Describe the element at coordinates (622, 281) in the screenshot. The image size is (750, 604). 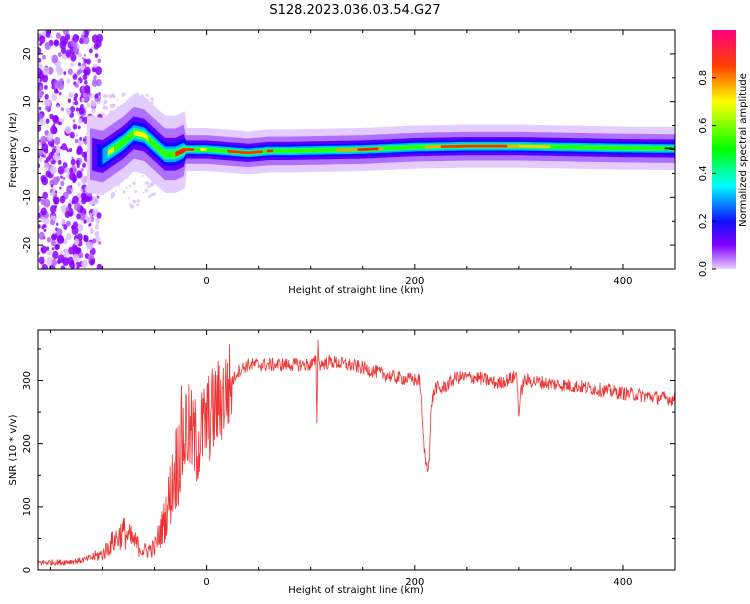
I see `spectrogram-x-tick-label: 400` at that location.